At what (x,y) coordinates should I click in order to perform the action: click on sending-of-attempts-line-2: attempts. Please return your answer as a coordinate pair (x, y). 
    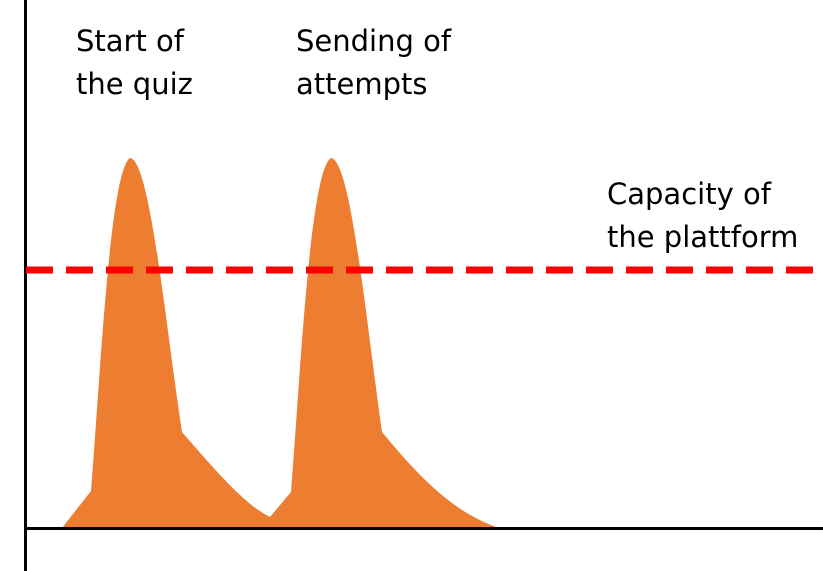
    Looking at the image, I should click on (362, 84).